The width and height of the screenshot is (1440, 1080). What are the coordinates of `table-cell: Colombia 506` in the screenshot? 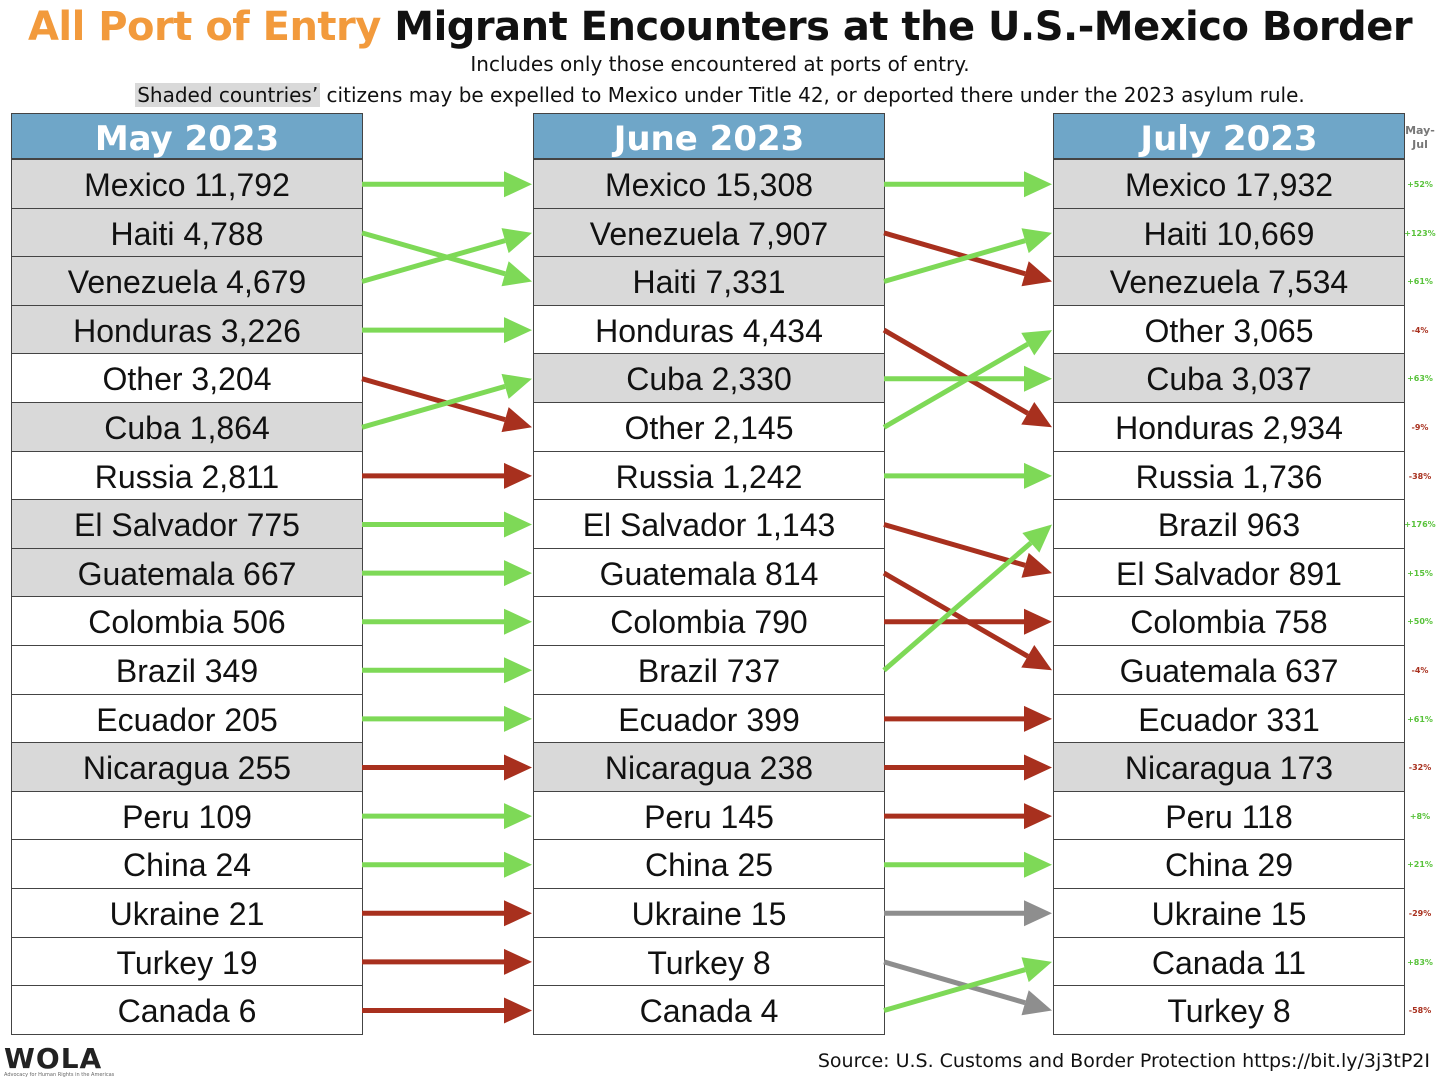 It's located at (187, 621).